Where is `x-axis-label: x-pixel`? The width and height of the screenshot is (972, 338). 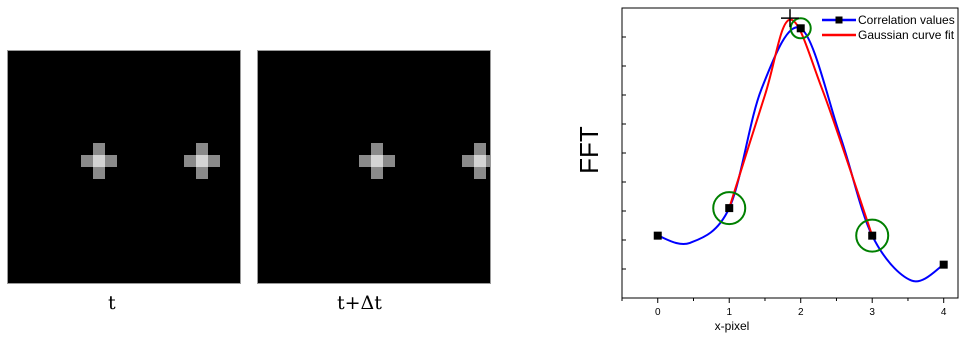
x-axis-label: x-pixel is located at coordinates (732, 326).